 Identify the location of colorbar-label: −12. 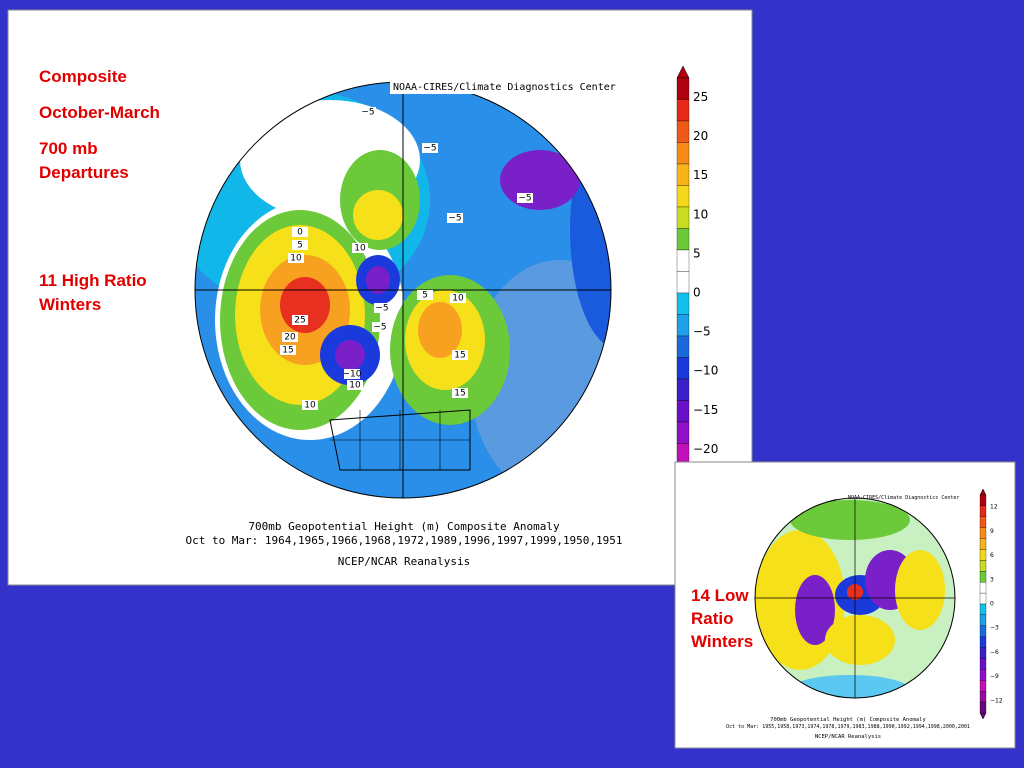
(996, 700).